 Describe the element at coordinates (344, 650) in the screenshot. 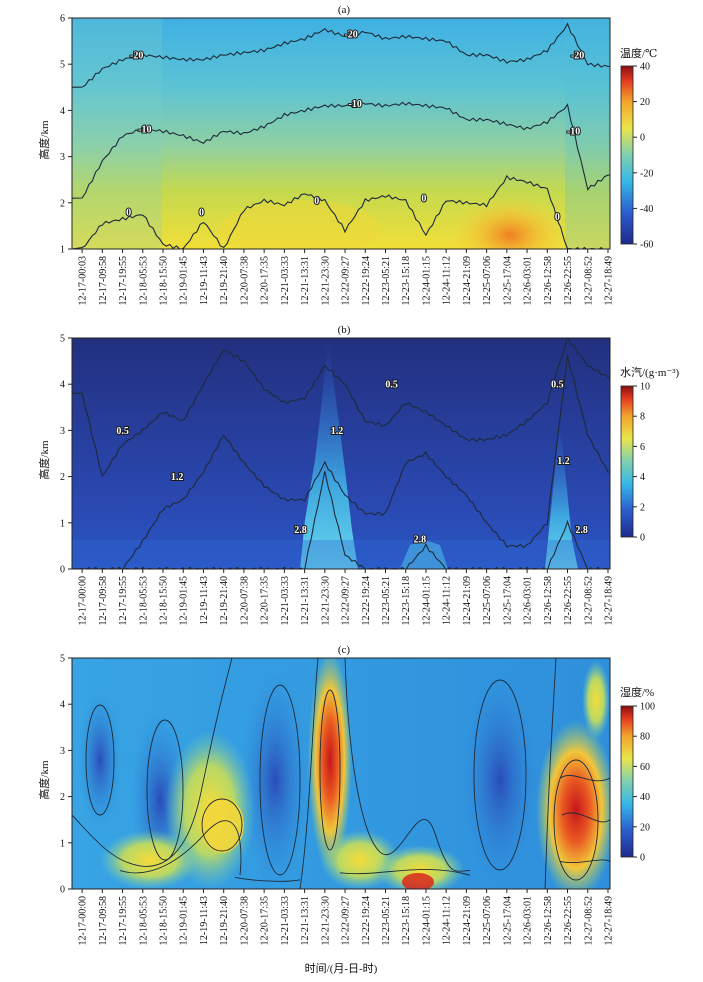

I see `panel-c-title: (c)` at that location.